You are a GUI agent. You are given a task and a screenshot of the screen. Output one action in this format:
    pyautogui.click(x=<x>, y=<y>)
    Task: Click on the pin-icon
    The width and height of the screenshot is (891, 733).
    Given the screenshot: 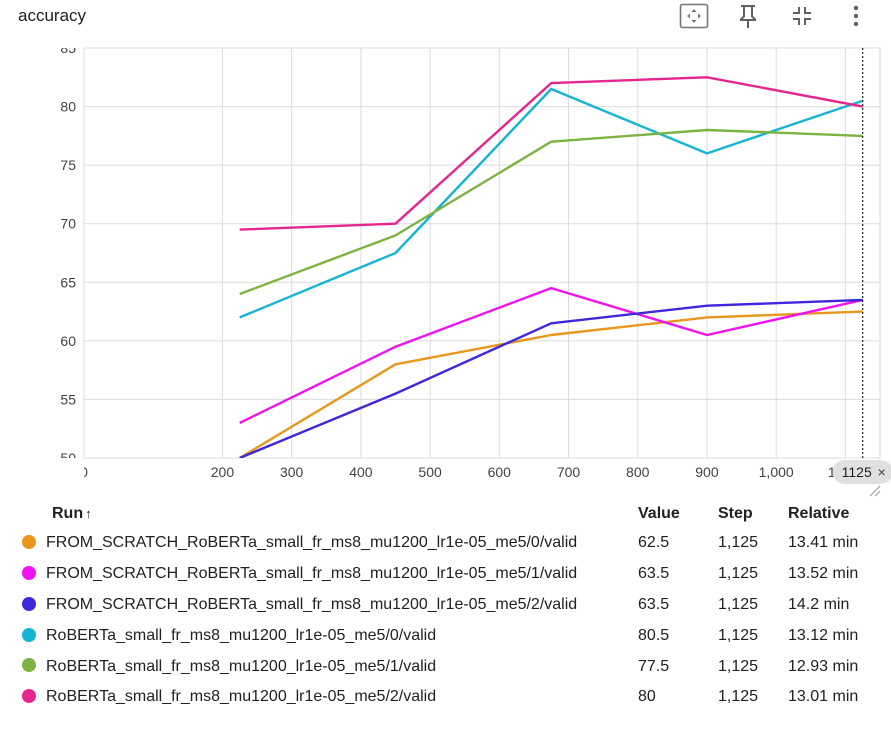 What is the action you would take?
    pyautogui.click(x=748, y=16)
    